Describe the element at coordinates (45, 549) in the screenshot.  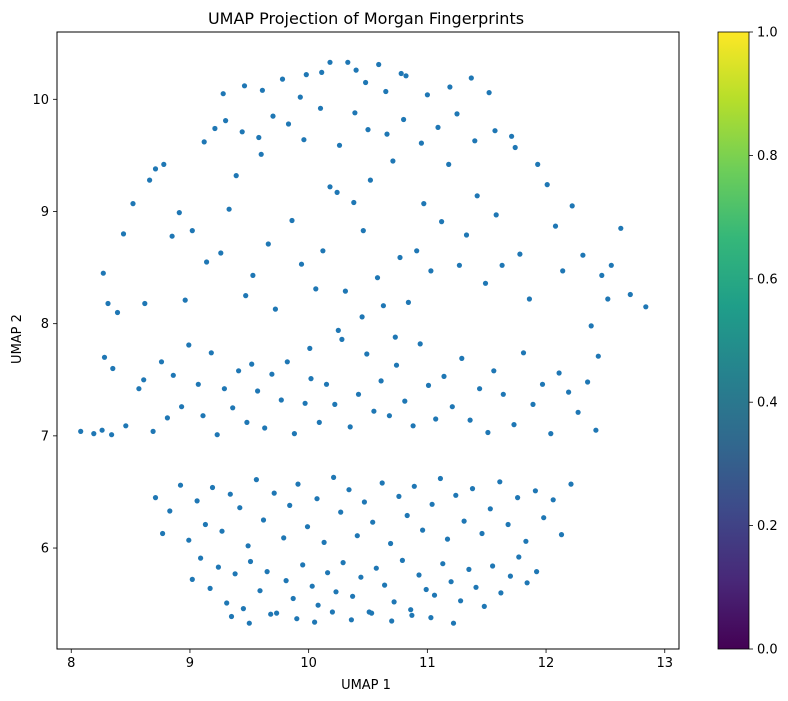
I see `y-tick-label: 6` at that location.